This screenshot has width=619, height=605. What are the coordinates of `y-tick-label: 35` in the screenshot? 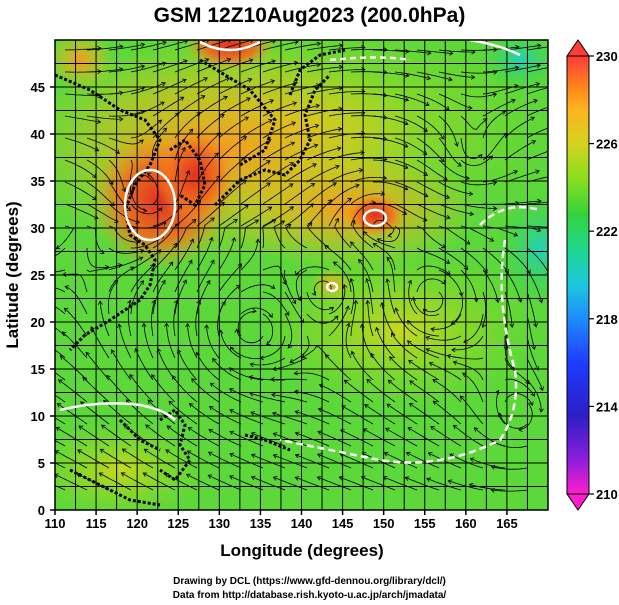 It's located at (38, 181).